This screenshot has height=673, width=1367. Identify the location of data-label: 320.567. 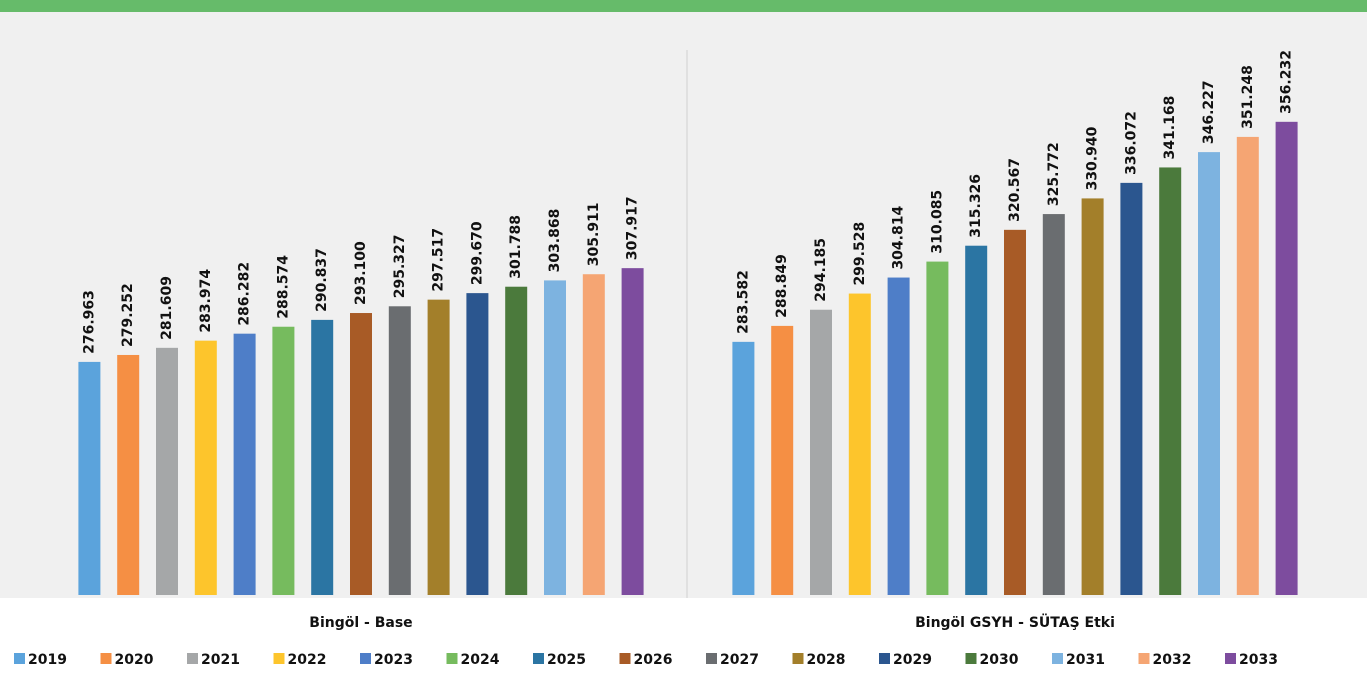
(1015, 190).